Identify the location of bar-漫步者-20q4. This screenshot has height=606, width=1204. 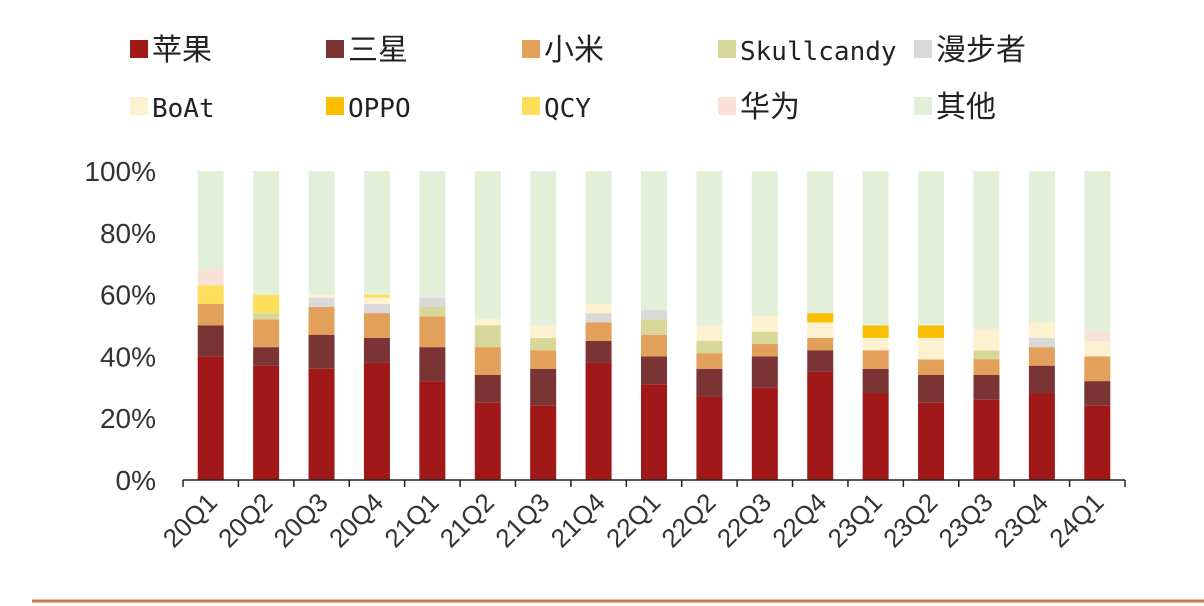
(376, 308).